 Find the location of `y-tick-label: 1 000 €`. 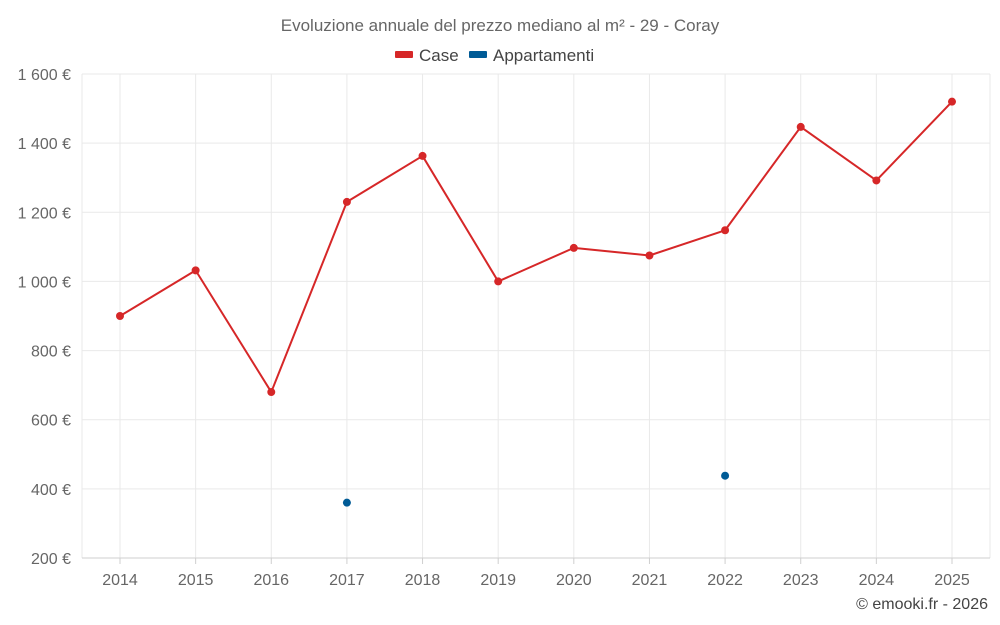

y-tick-label: 1 000 € is located at coordinates (44, 282).